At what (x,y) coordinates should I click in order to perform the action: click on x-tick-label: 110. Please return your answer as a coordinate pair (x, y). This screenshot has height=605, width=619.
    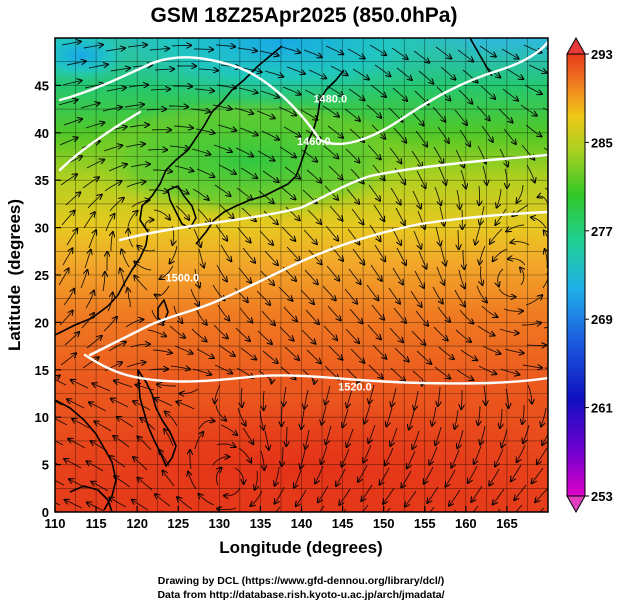
    Looking at the image, I should click on (55, 523).